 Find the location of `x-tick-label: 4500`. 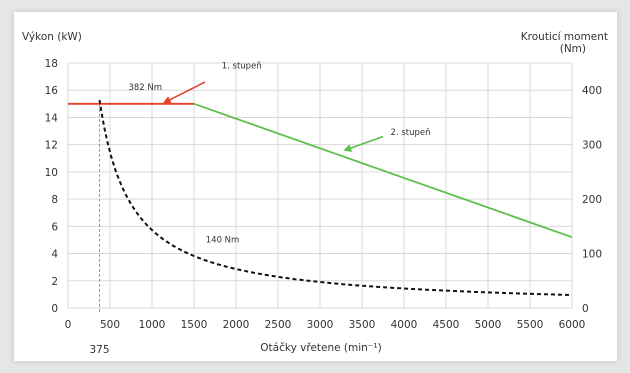

x-tick-label: 4500 is located at coordinates (446, 325).